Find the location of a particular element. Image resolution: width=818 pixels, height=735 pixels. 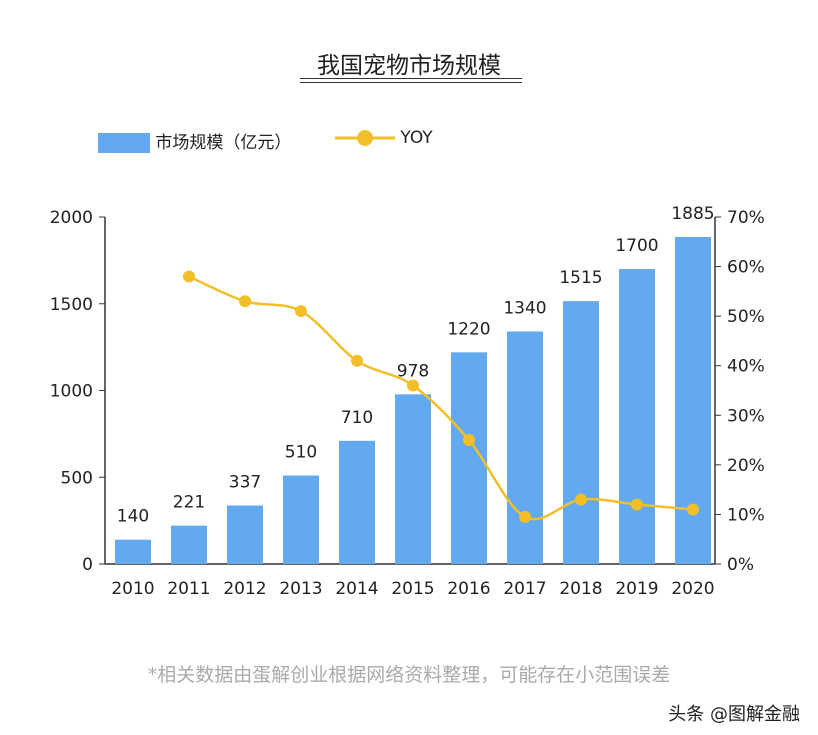

bar-data-label: 1220 is located at coordinates (468, 329).